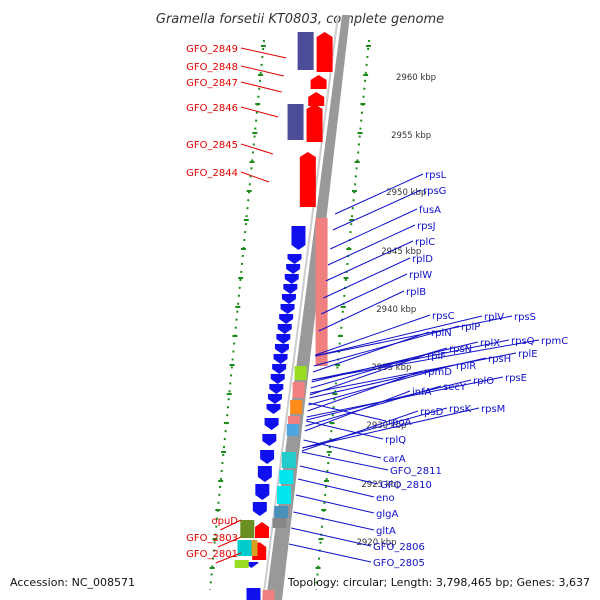 The image size is (600, 600). Describe the element at coordinates (400, 422) in the screenshot. I see `gene-label-right: rpoA` at that location.